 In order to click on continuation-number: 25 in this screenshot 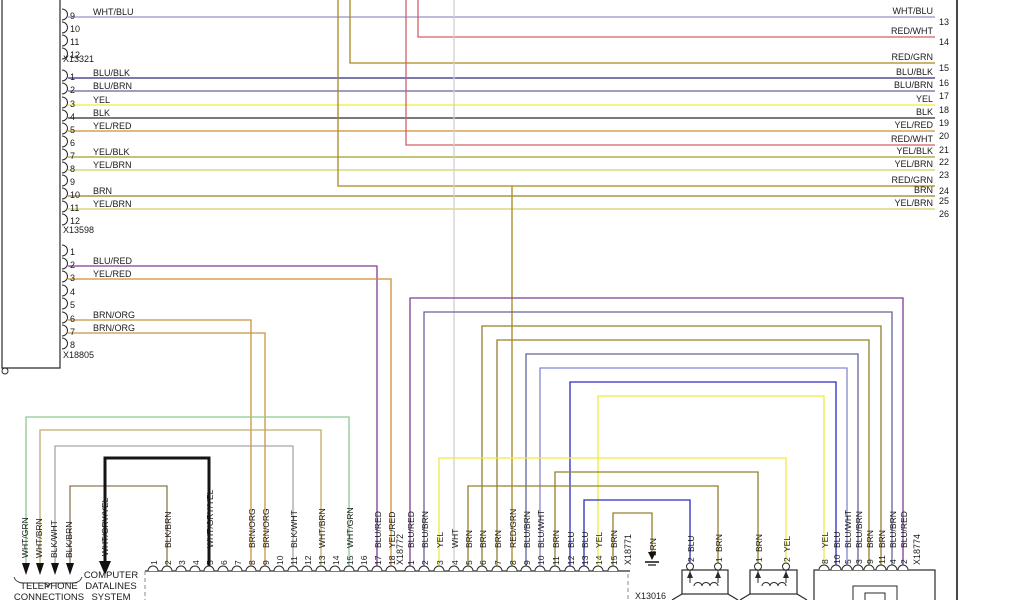, I will do `click(944, 201)`.